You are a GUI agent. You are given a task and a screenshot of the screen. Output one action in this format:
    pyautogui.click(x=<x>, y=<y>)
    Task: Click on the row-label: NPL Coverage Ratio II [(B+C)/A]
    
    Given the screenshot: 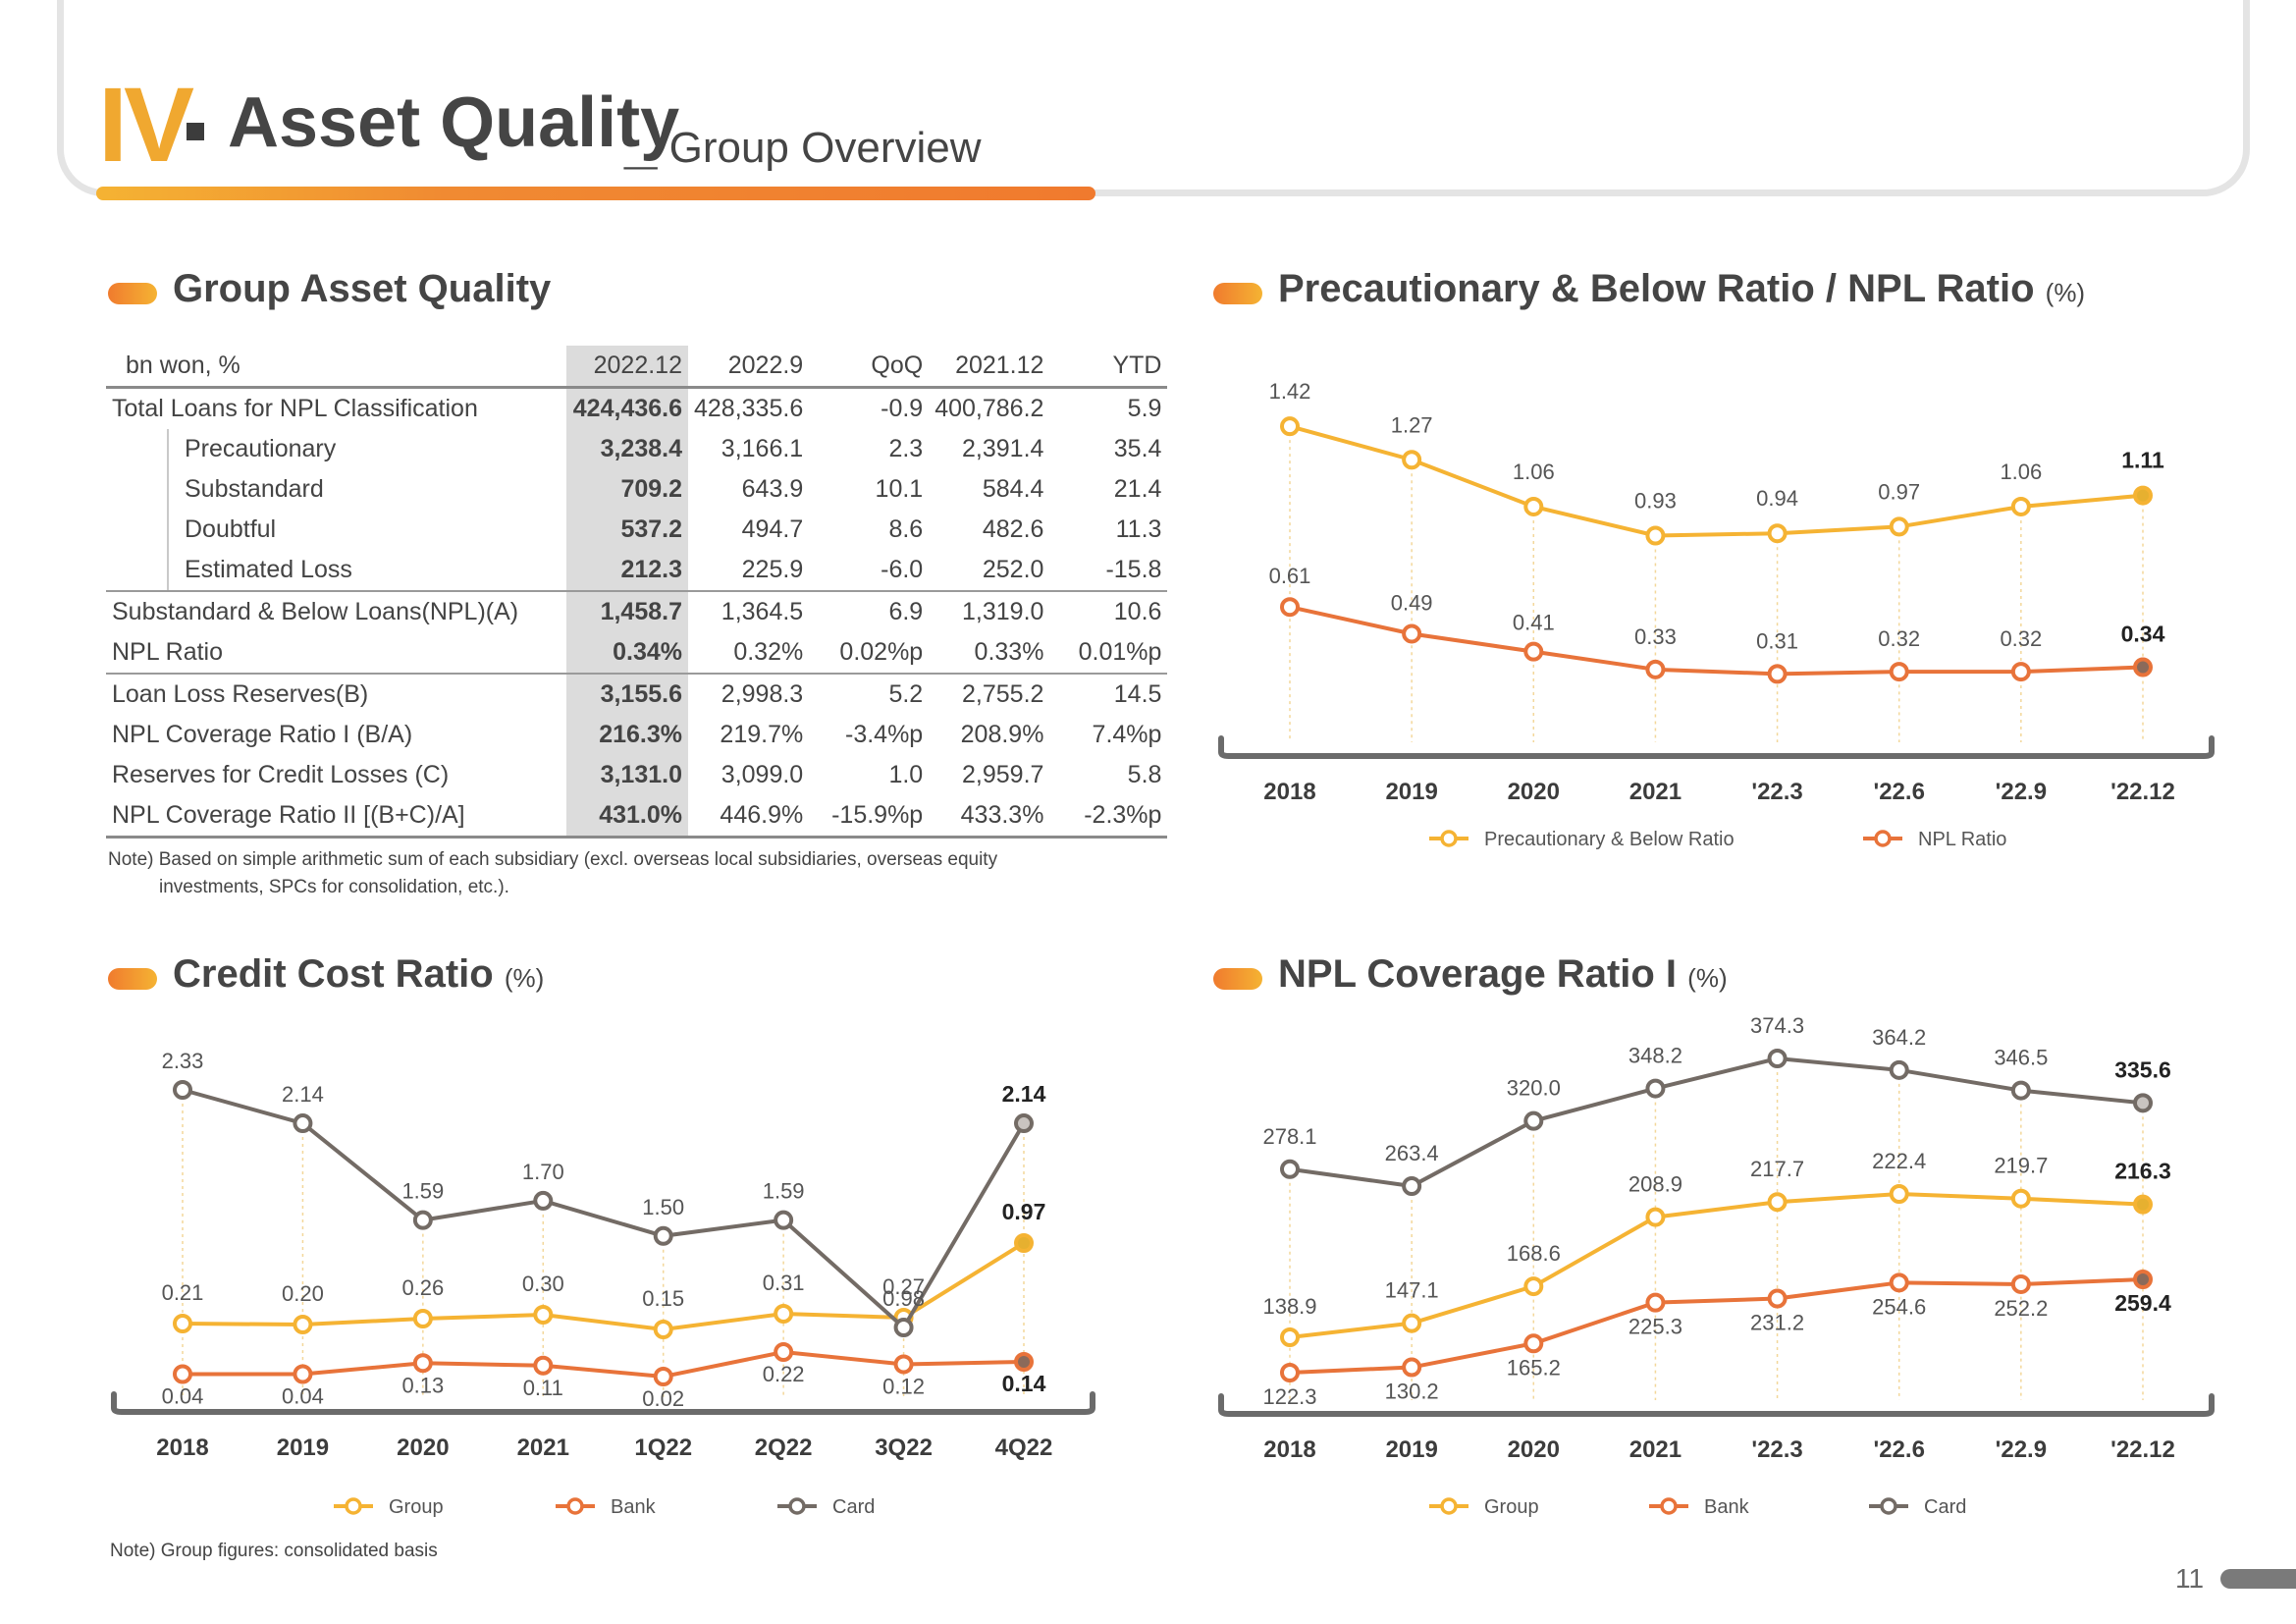 What is the action you would take?
    pyautogui.click(x=336, y=817)
    